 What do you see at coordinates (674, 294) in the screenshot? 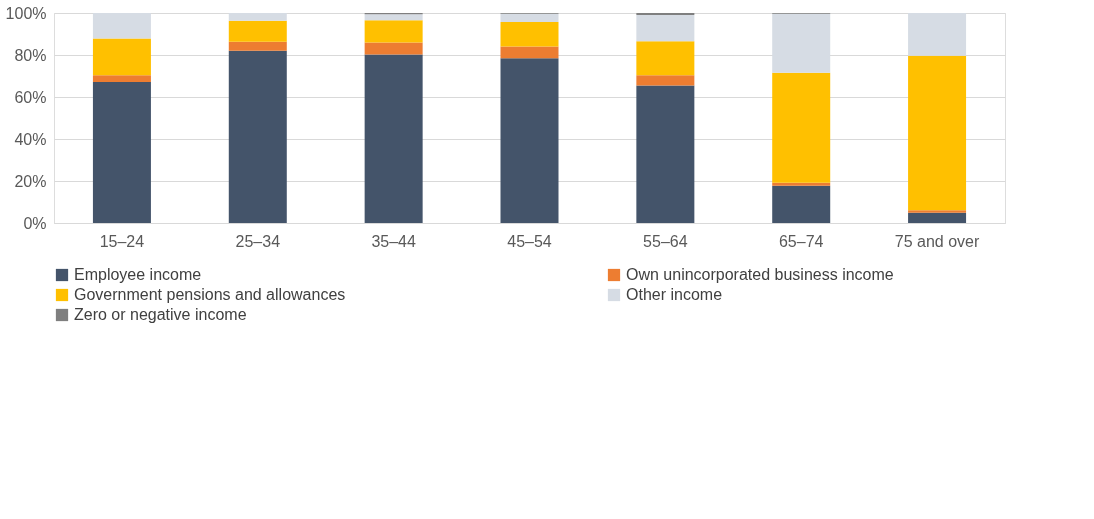
I see `legend-label: Other income` at bounding box center [674, 294].